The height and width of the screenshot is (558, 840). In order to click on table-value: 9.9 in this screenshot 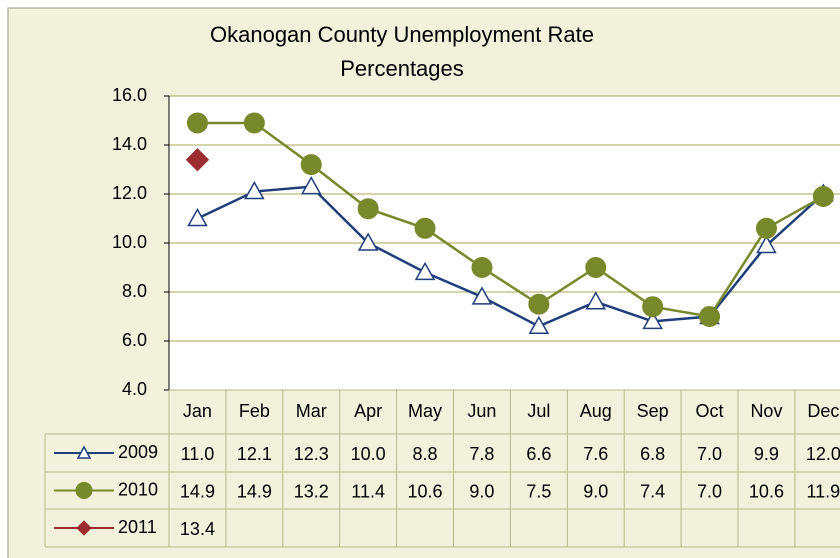, I will do `click(766, 454)`.